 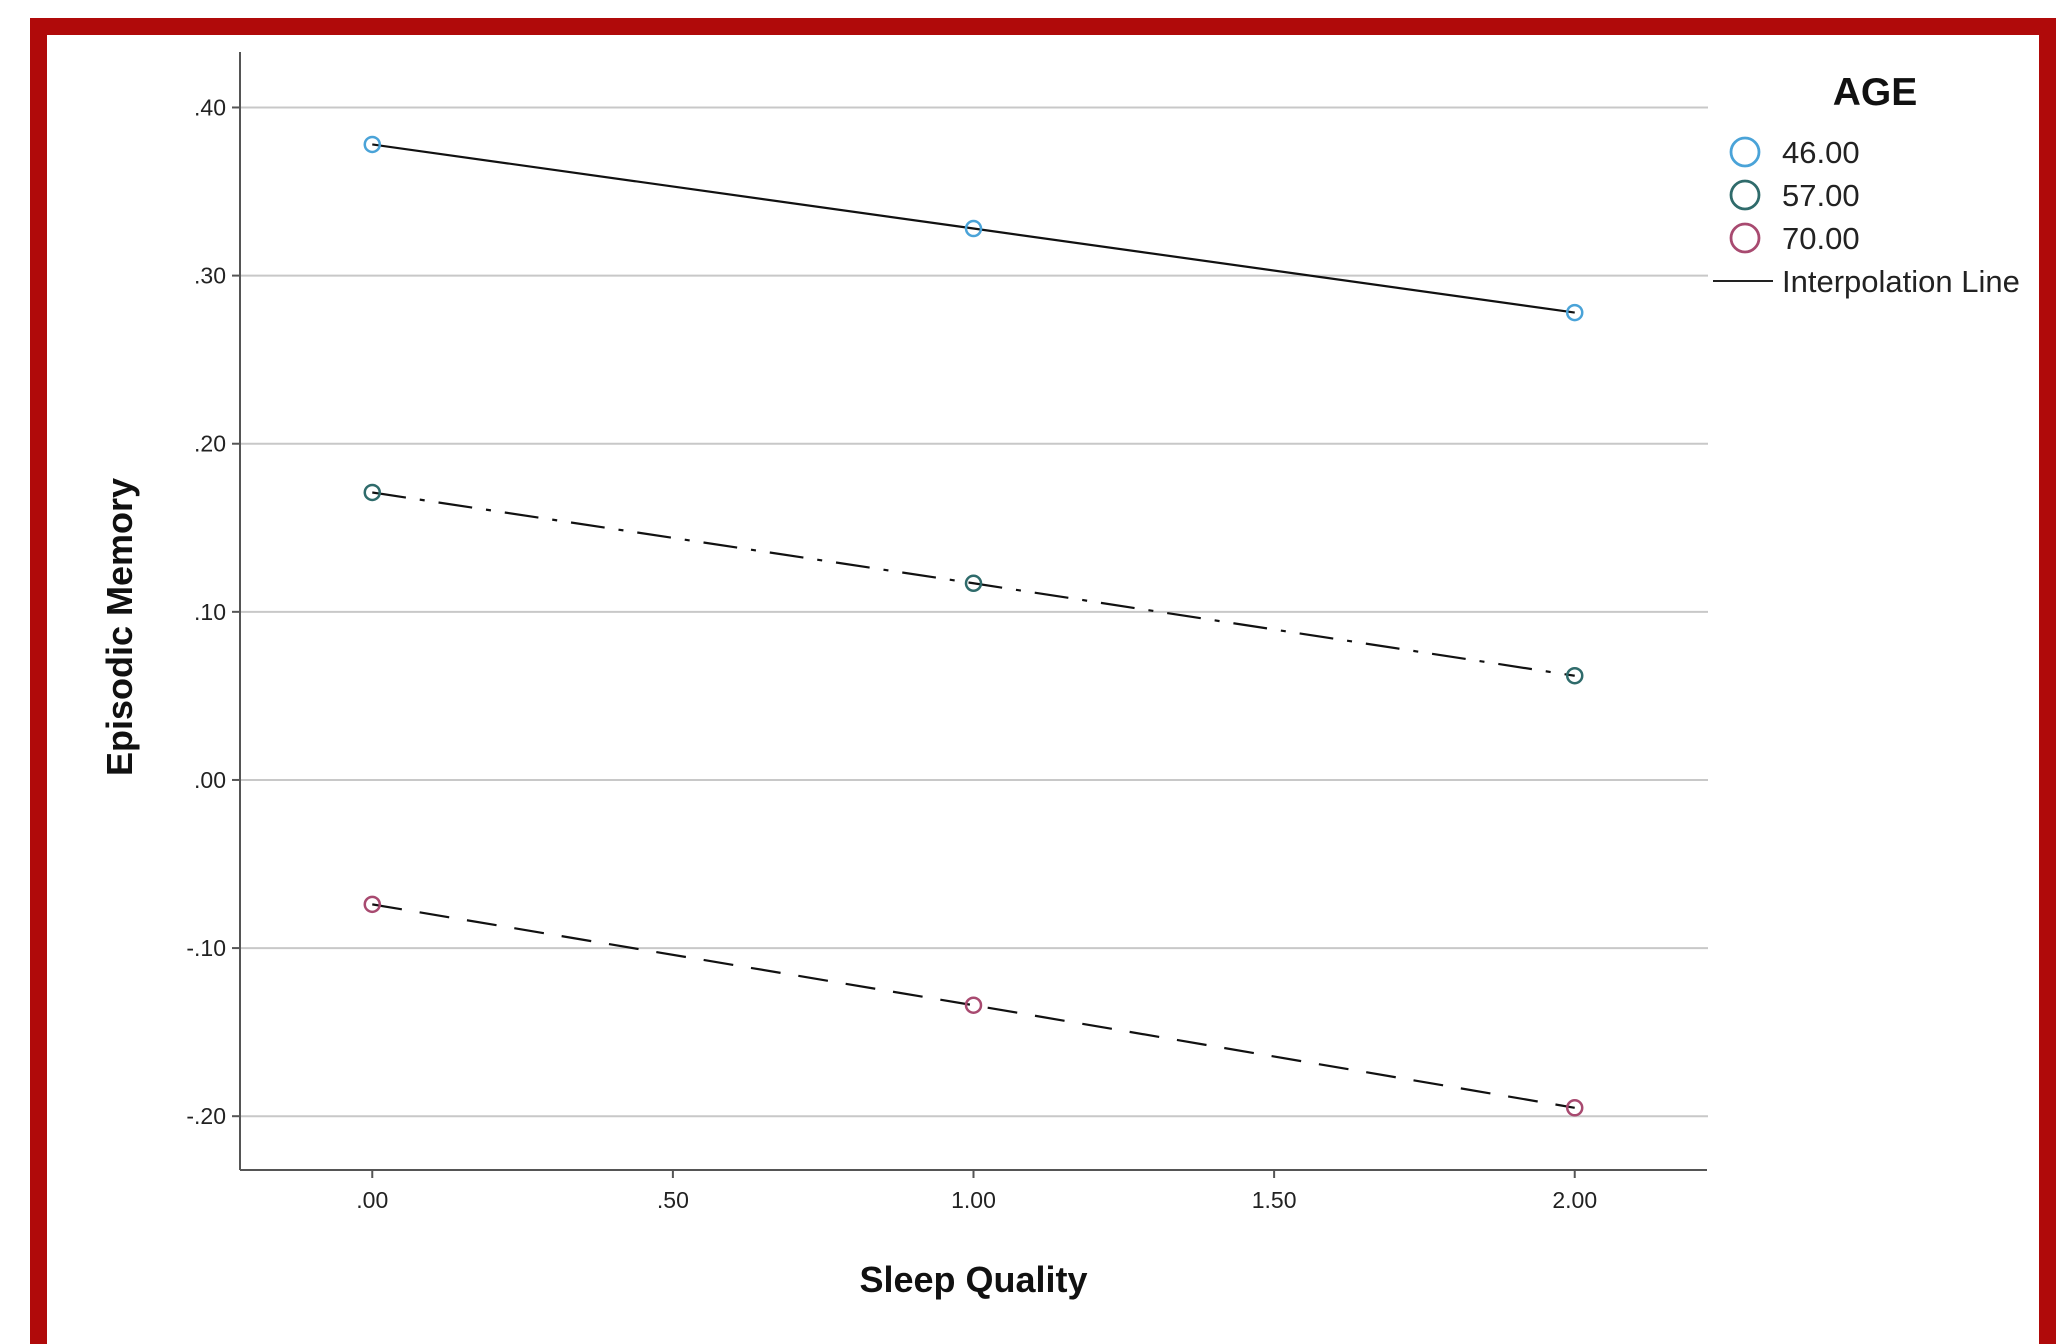 I want to click on y-tick-label: .00, so click(x=210, y=780).